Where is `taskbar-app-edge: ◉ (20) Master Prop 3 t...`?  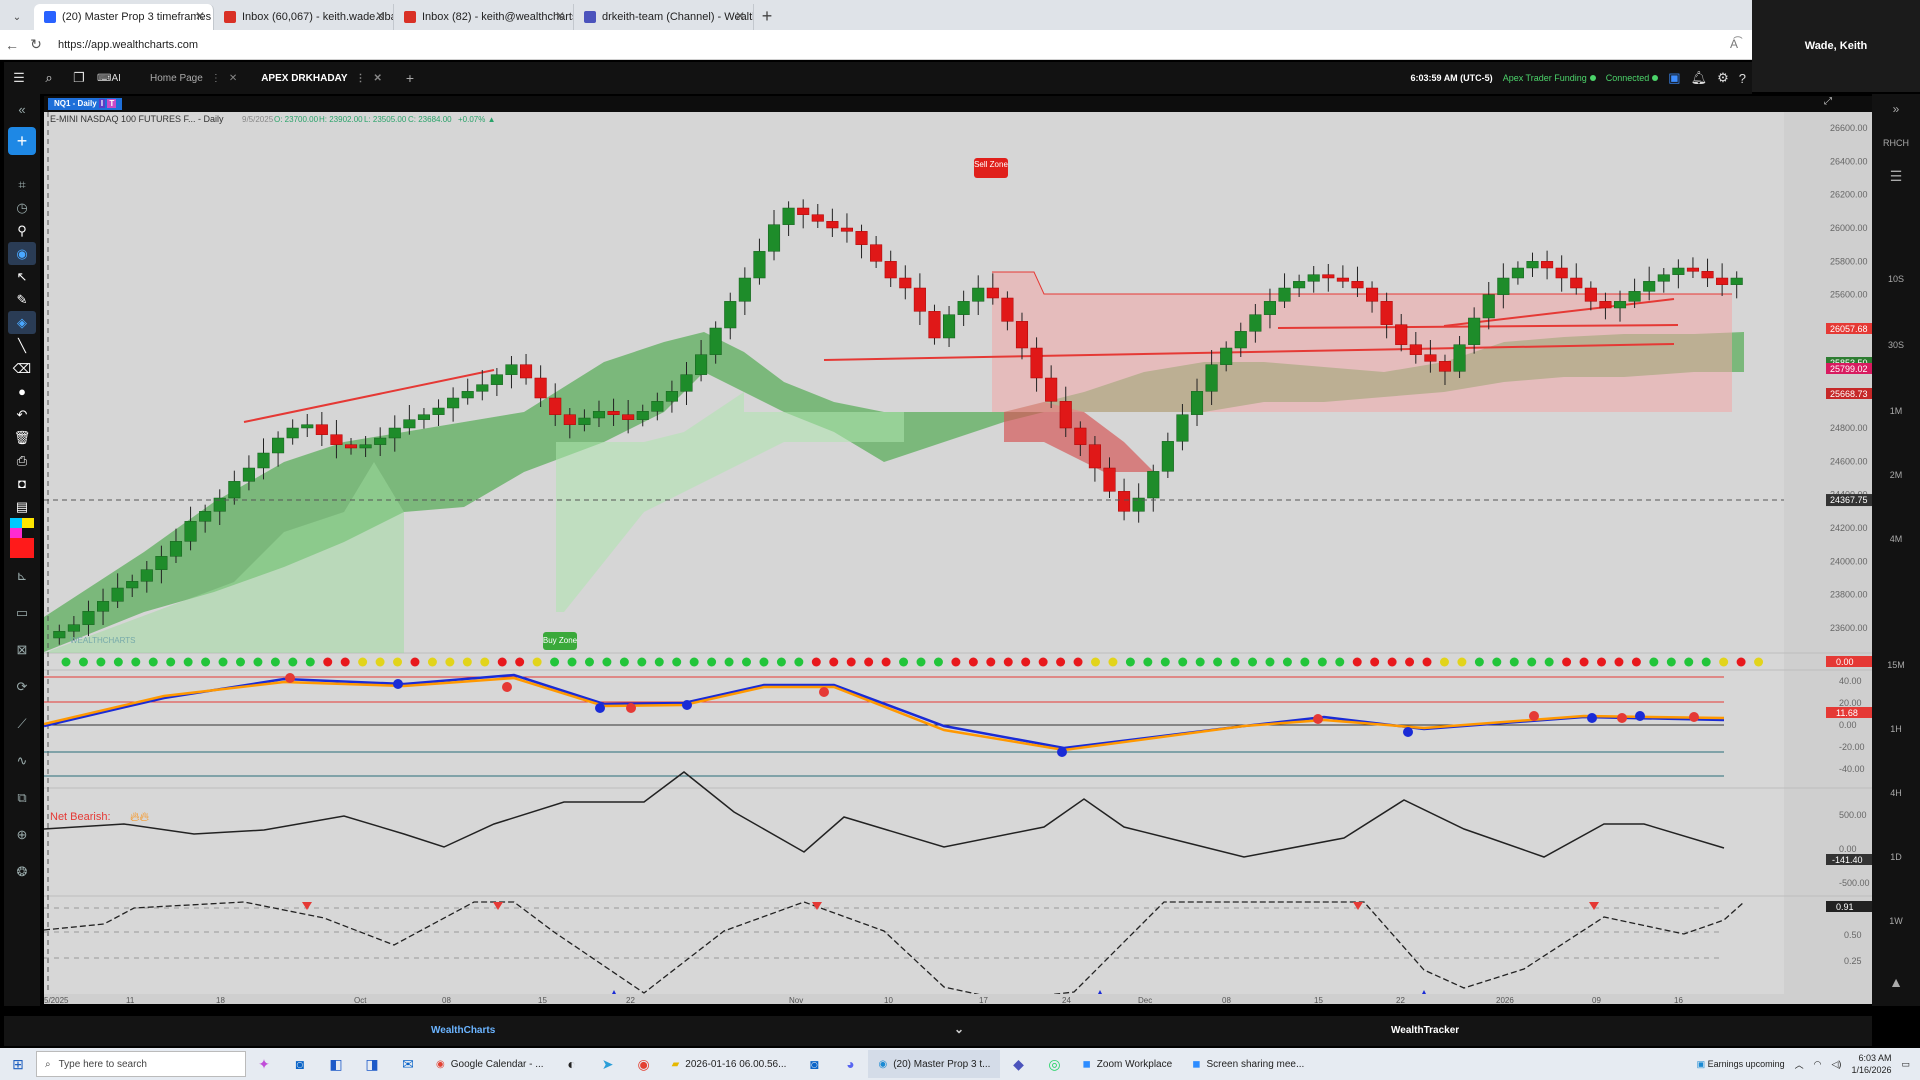
taskbar-app-edge: ◉ (20) Master Prop 3 t... is located at coordinates (934, 1064).